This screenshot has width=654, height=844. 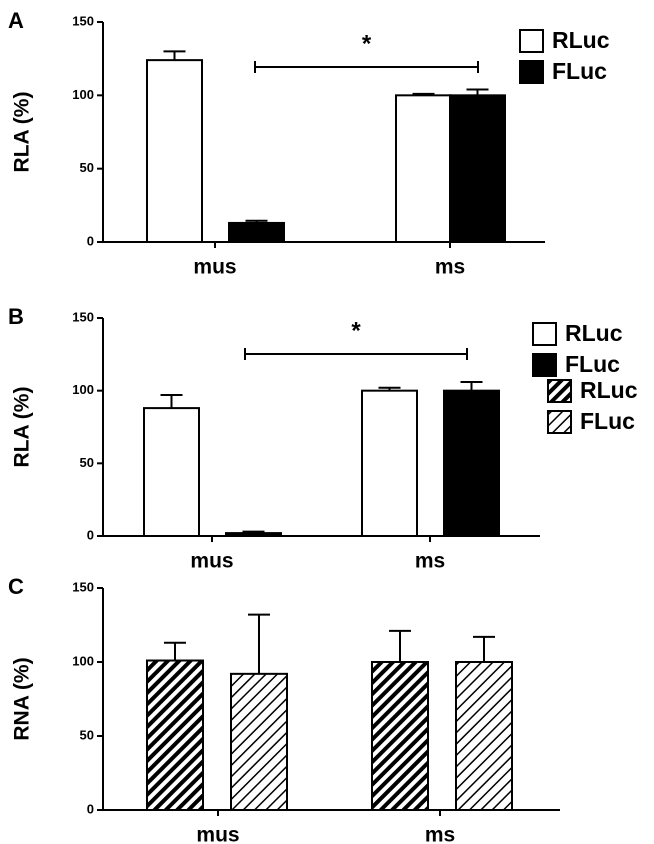 What do you see at coordinates (16, 316) in the screenshot?
I see `panel-label: B` at bounding box center [16, 316].